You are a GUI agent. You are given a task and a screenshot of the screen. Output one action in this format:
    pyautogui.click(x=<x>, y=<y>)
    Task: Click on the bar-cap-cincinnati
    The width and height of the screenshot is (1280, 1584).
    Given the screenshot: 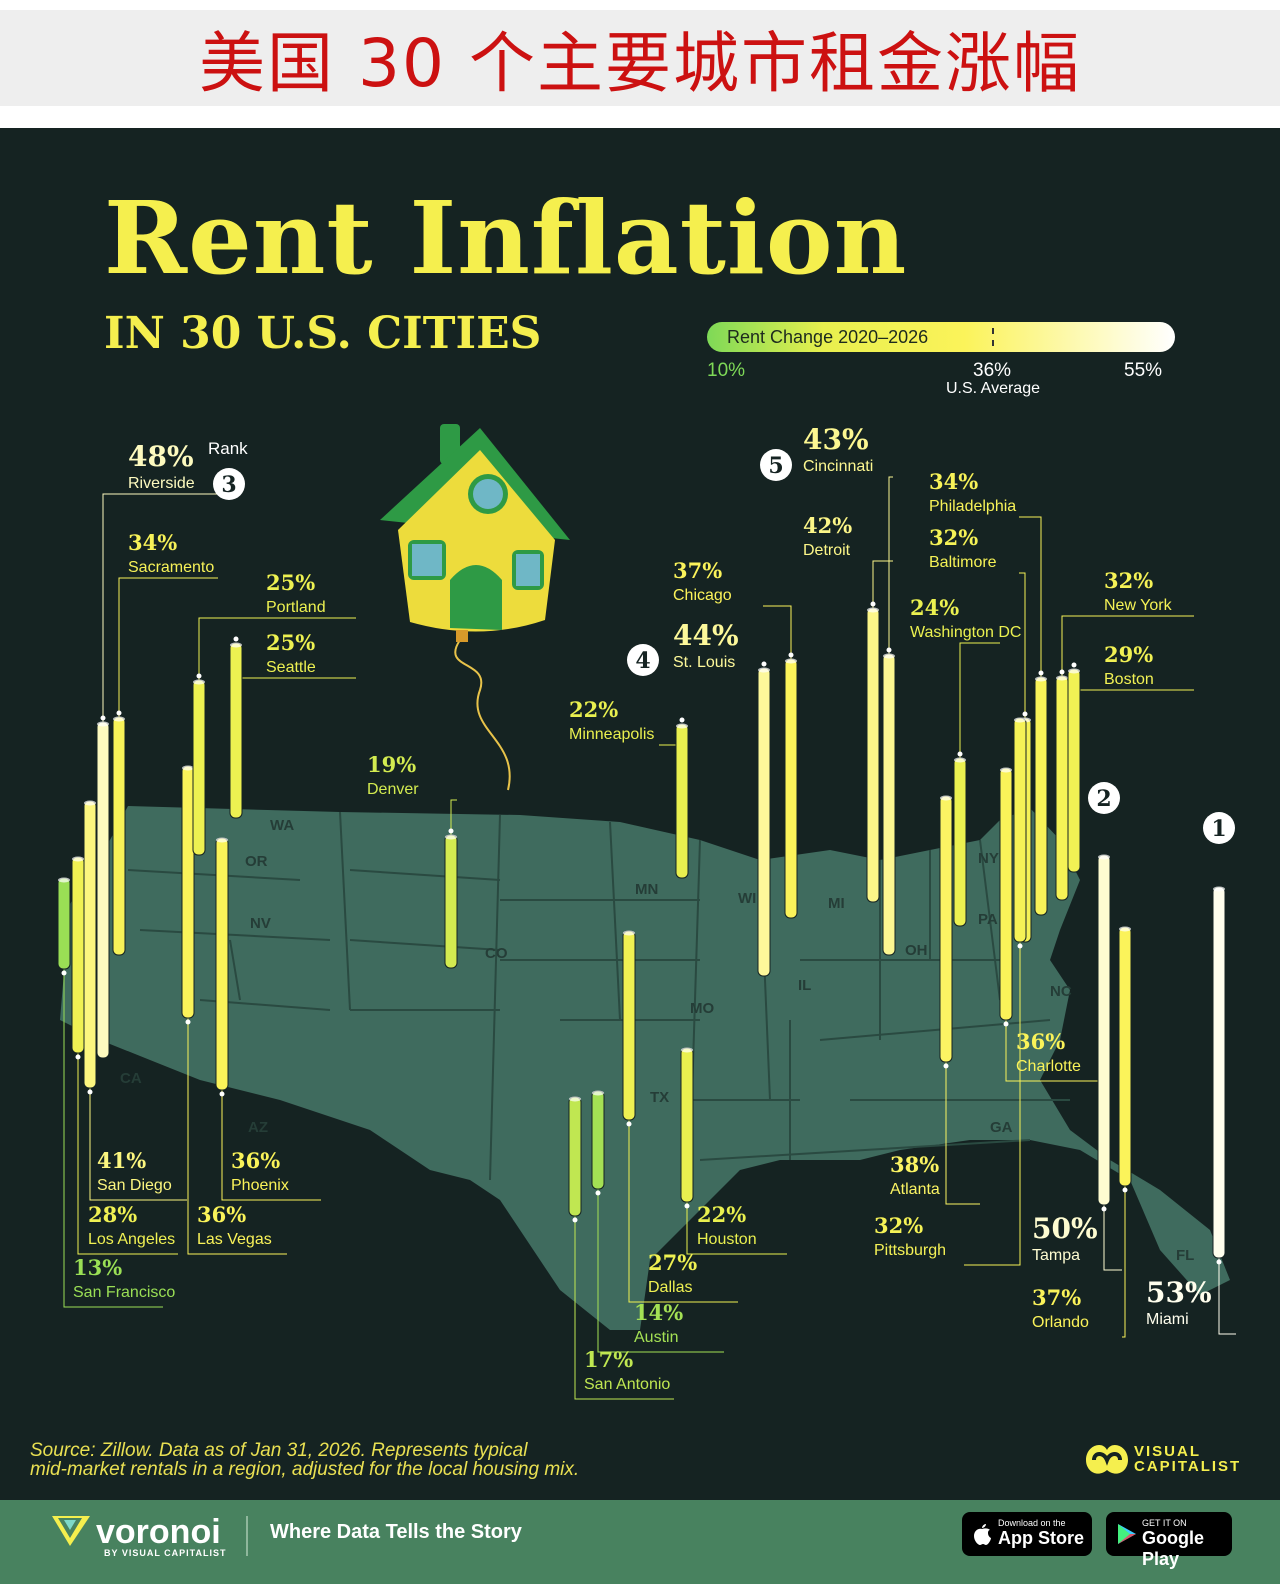 What is the action you would take?
    pyautogui.click(x=889, y=656)
    